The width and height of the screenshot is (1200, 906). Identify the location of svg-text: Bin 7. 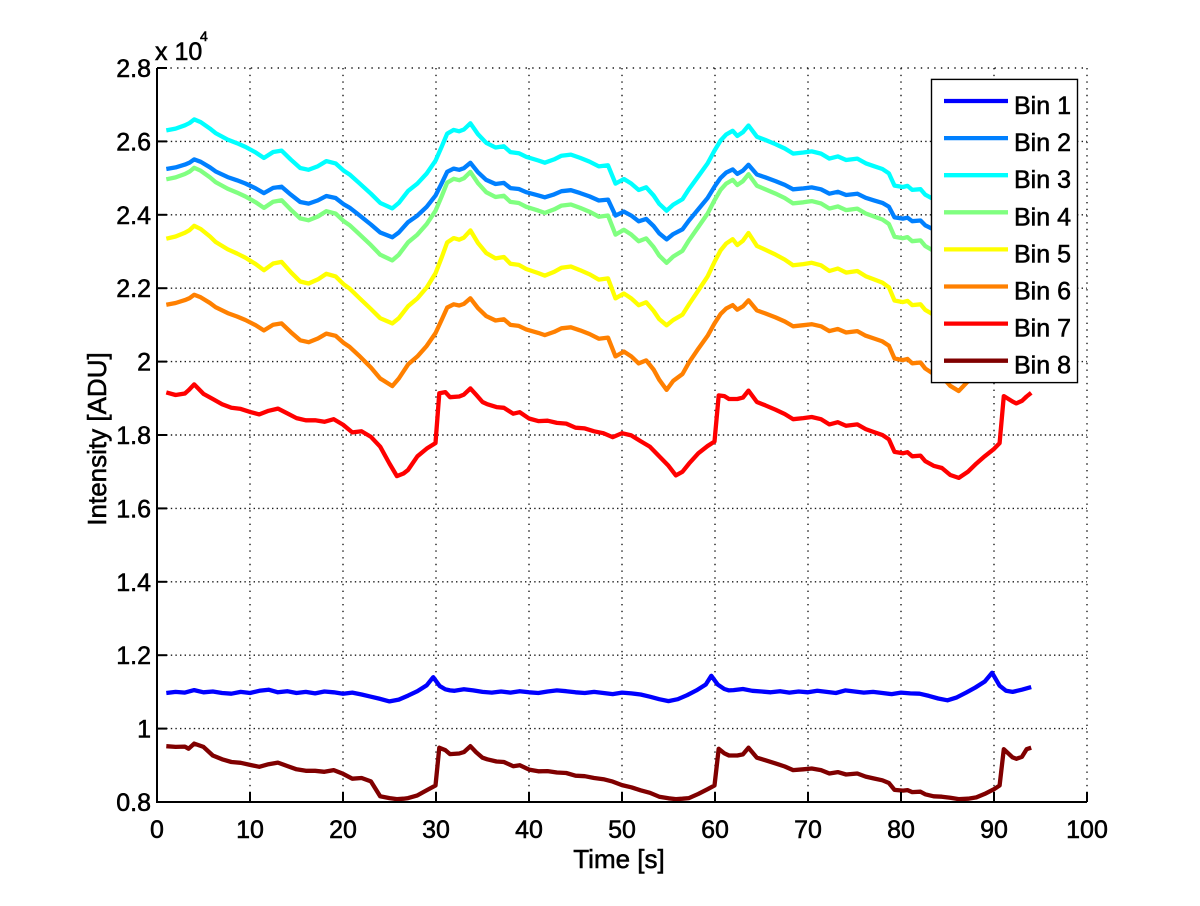
(1042, 329).